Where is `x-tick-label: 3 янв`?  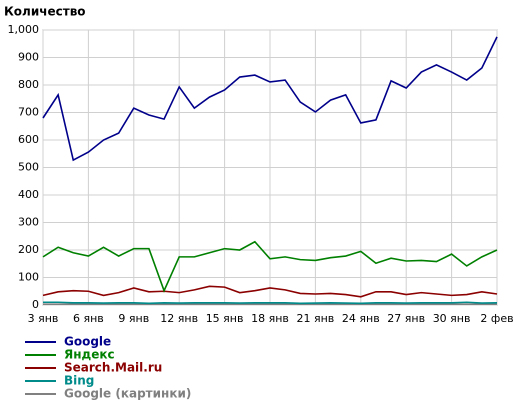
x-tick-label: 3 янв is located at coordinates (43, 318).